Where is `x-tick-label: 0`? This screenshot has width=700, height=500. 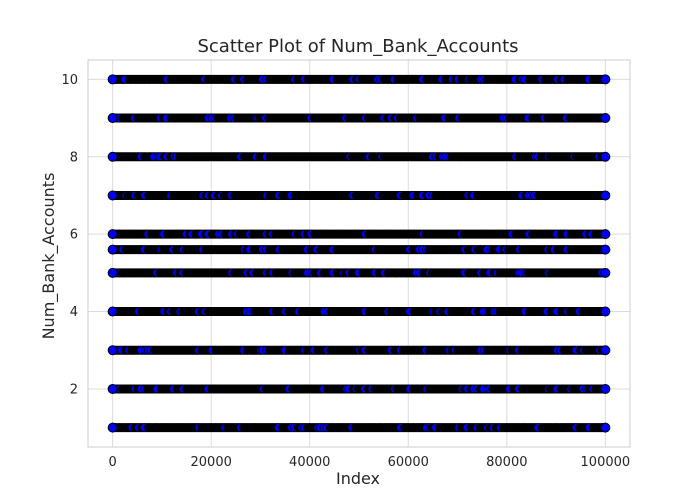
x-tick-label: 0 is located at coordinates (112, 462).